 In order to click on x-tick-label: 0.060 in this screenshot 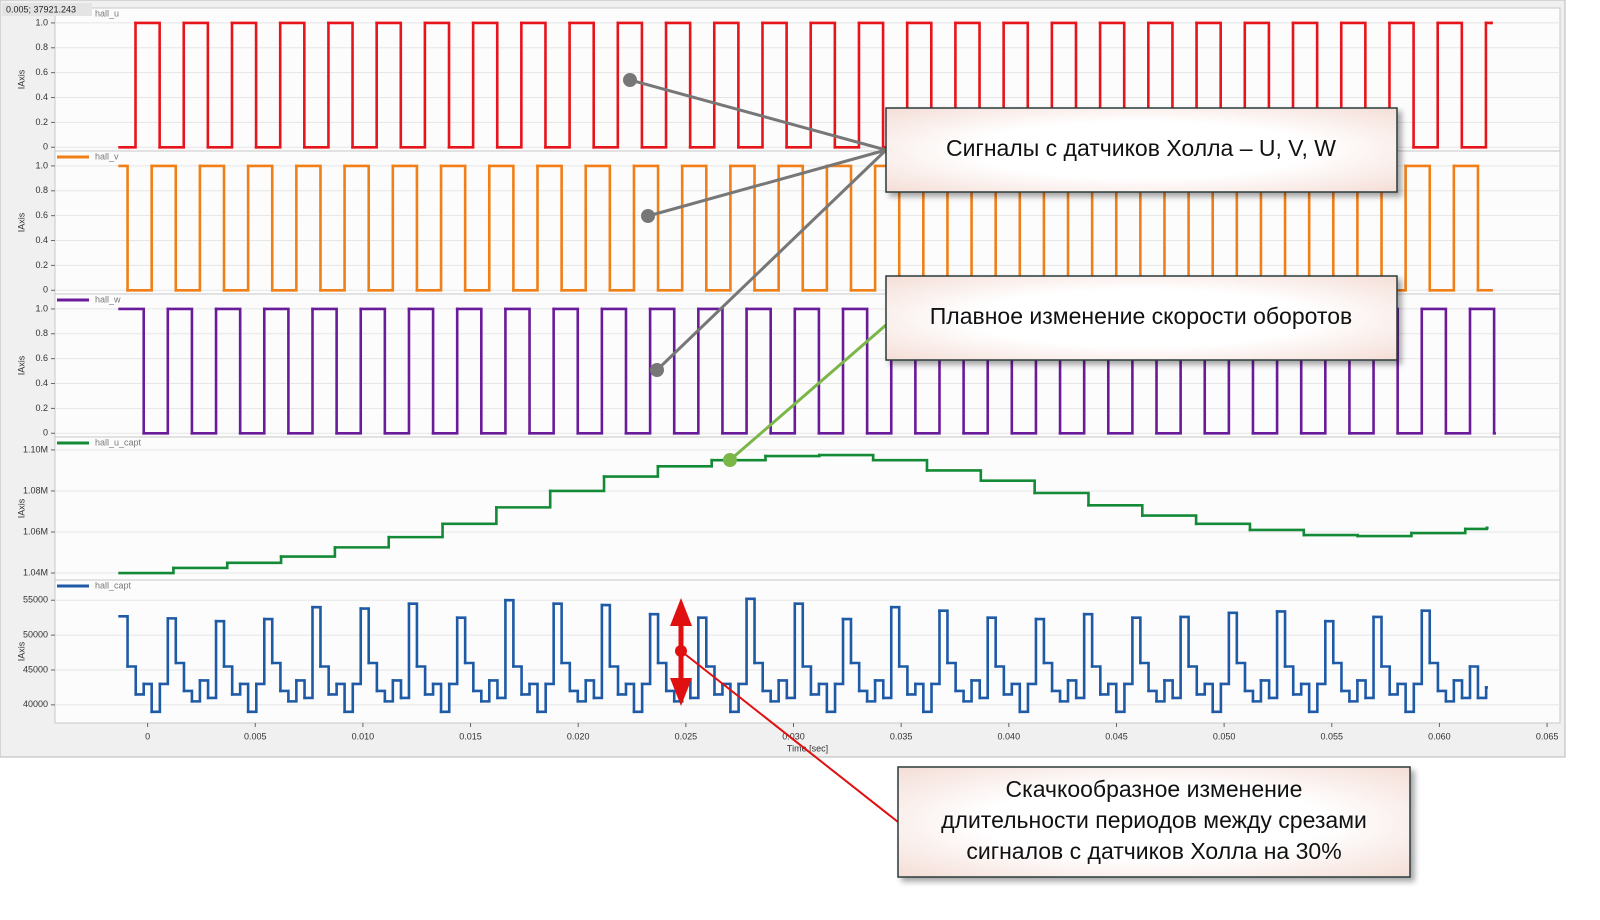, I will do `click(1439, 736)`.